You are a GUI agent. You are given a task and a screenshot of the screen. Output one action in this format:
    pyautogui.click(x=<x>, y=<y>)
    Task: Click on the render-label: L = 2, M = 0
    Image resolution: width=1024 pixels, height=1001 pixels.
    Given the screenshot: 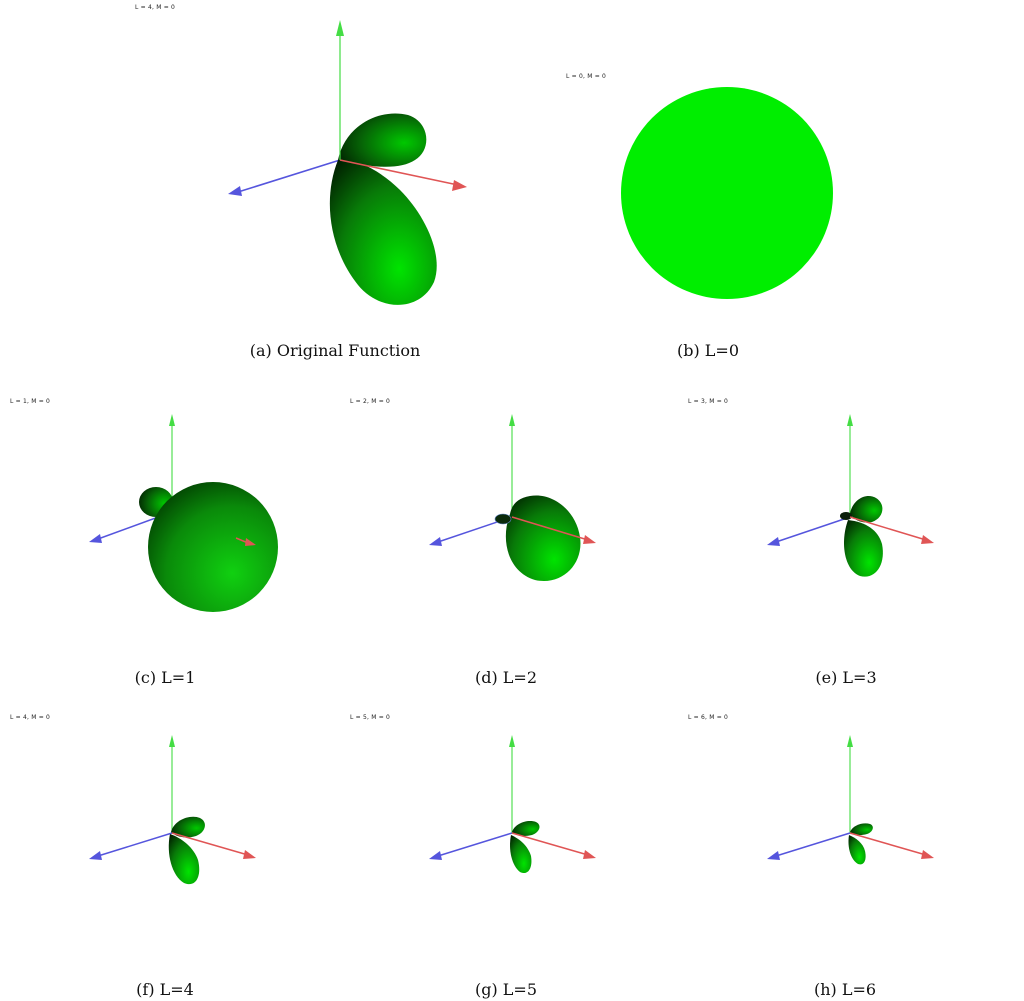 What is the action you would take?
    pyautogui.click(x=370, y=401)
    